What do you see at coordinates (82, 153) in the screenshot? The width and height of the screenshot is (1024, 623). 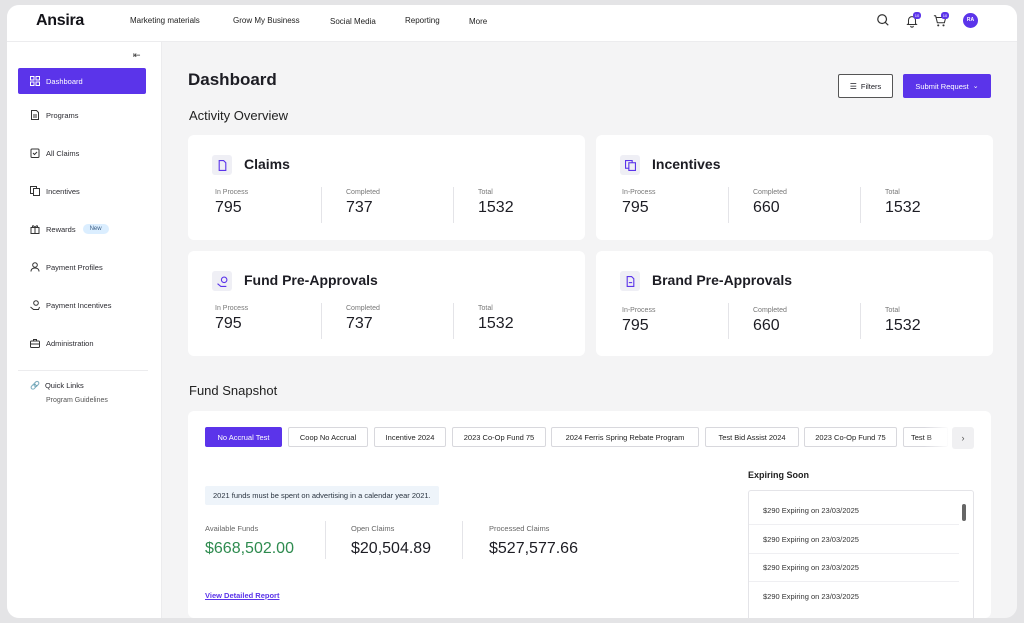 I see `sidebar-item-all-claims: All Claims` at bounding box center [82, 153].